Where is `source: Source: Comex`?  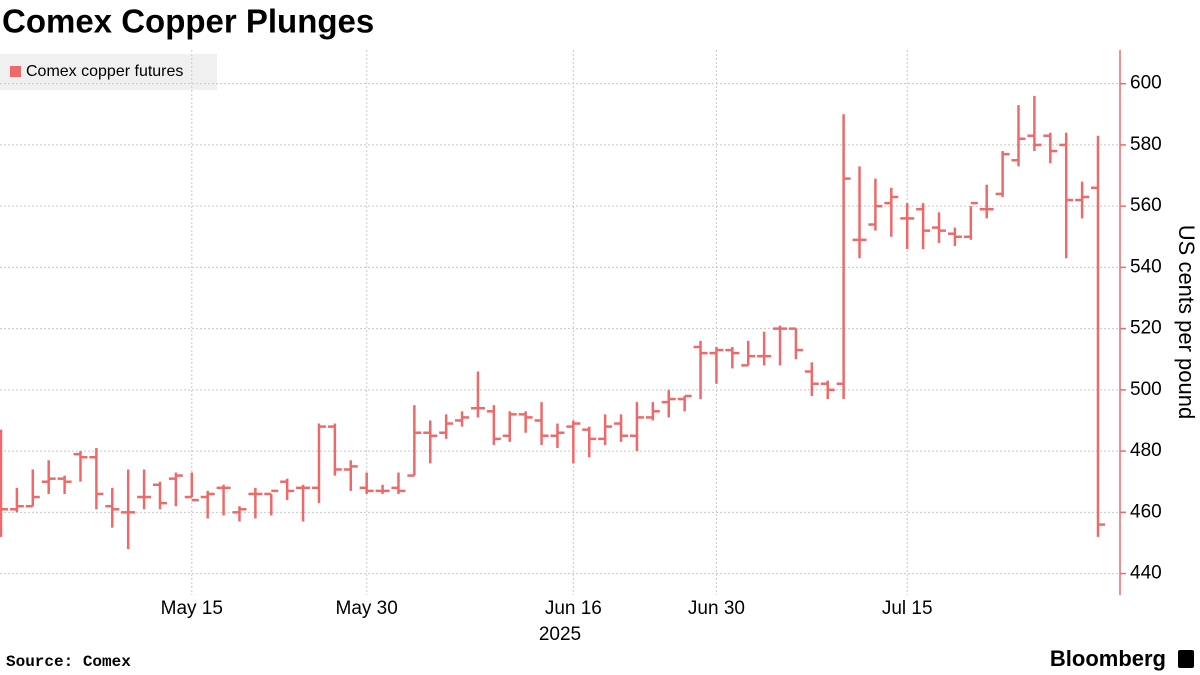
source: Source: Comex is located at coordinates (68, 662).